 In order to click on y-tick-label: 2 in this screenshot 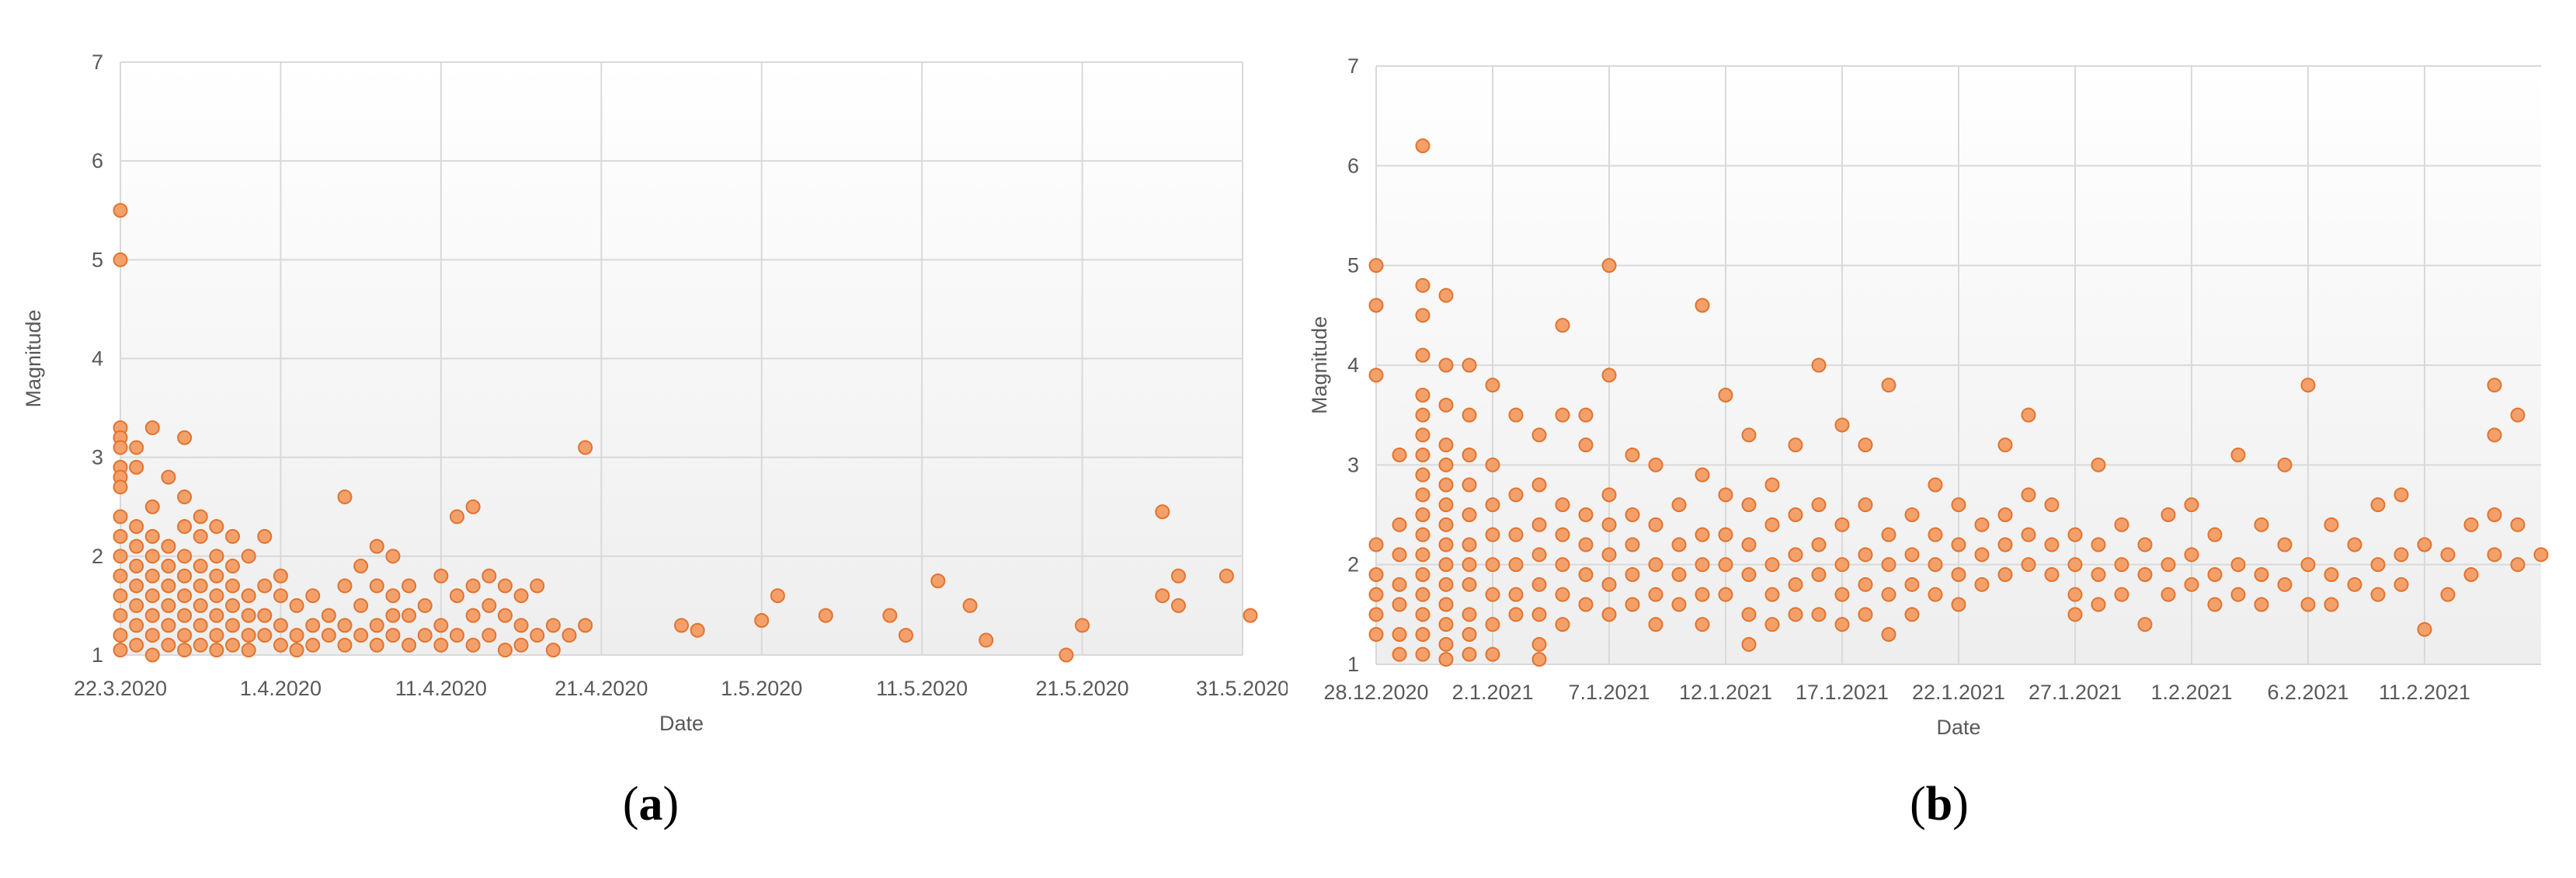, I will do `click(97, 556)`.